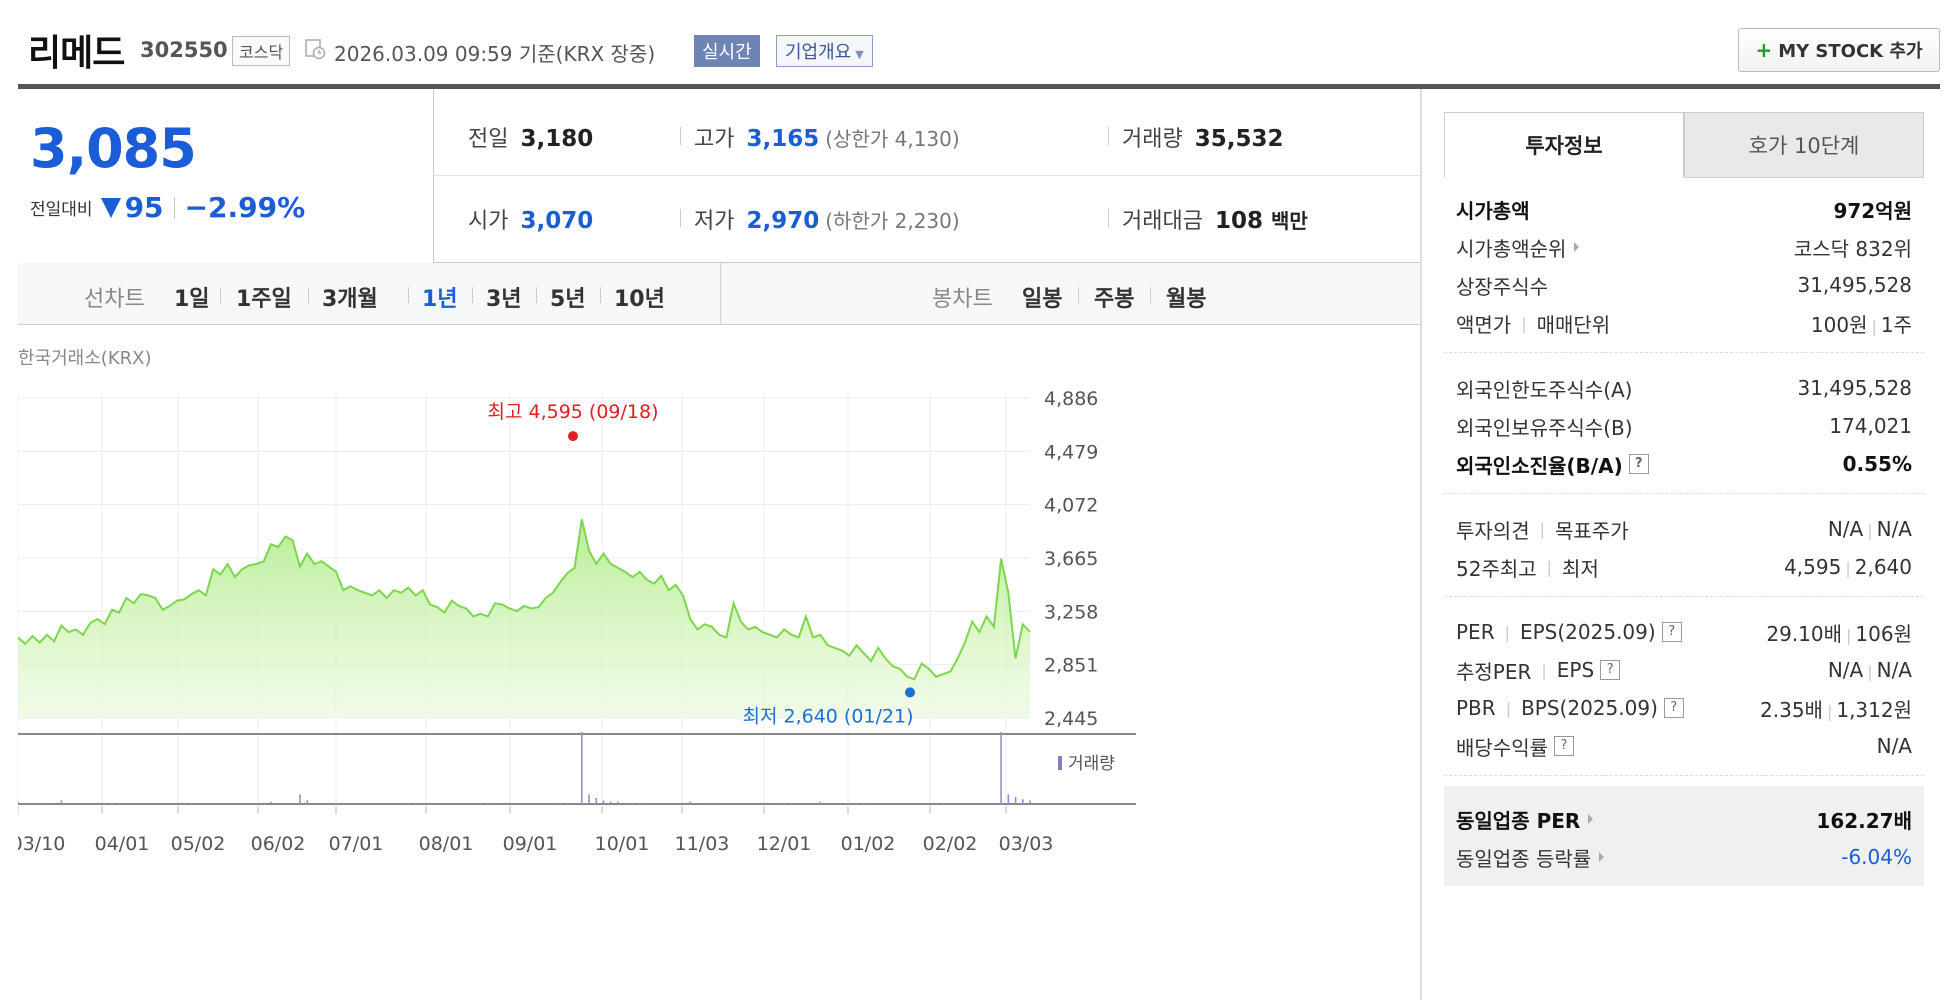 This screenshot has width=1952, height=1000. I want to click on tab-investment-info: 투자정보, so click(1564, 145).